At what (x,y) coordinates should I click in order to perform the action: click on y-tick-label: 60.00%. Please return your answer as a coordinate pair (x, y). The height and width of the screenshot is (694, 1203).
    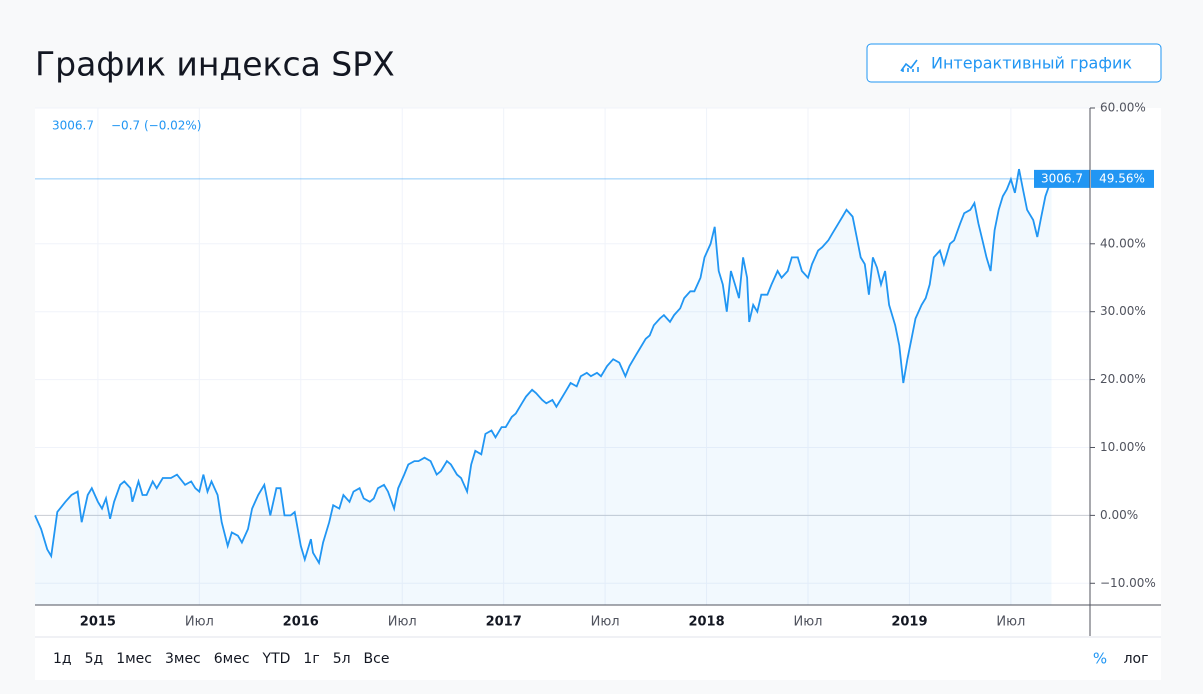
    Looking at the image, I should click on (1123, 108).